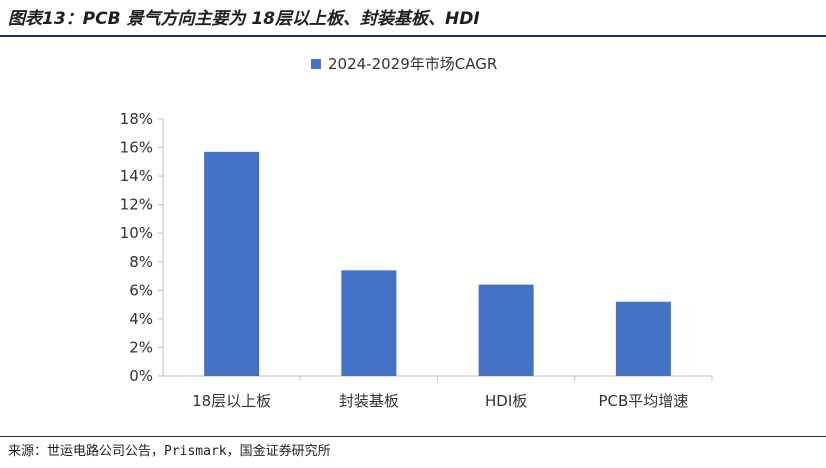  I want to click on y-tick-label: 10%, so click(136, 233).